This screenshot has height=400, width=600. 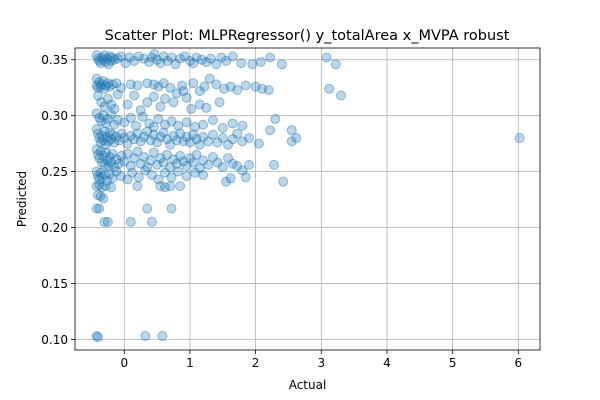 What do you see at coordinates (387, 363) in the screenshot?
I see `x-tick-label: 4` at bounding box center [387, 363].